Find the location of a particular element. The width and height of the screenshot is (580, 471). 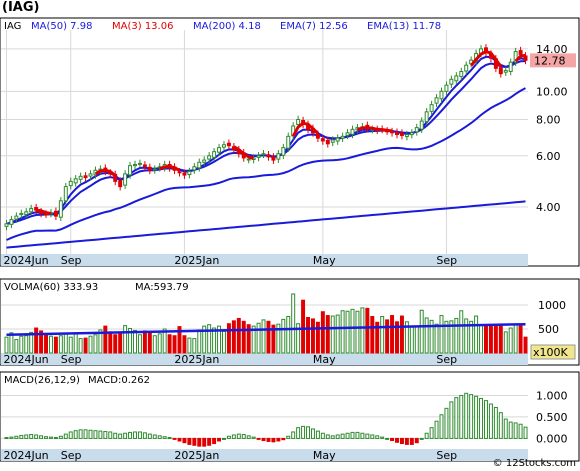

macd-legend-entry: MACD(26,12,9) is located at coordinates (42, 380).